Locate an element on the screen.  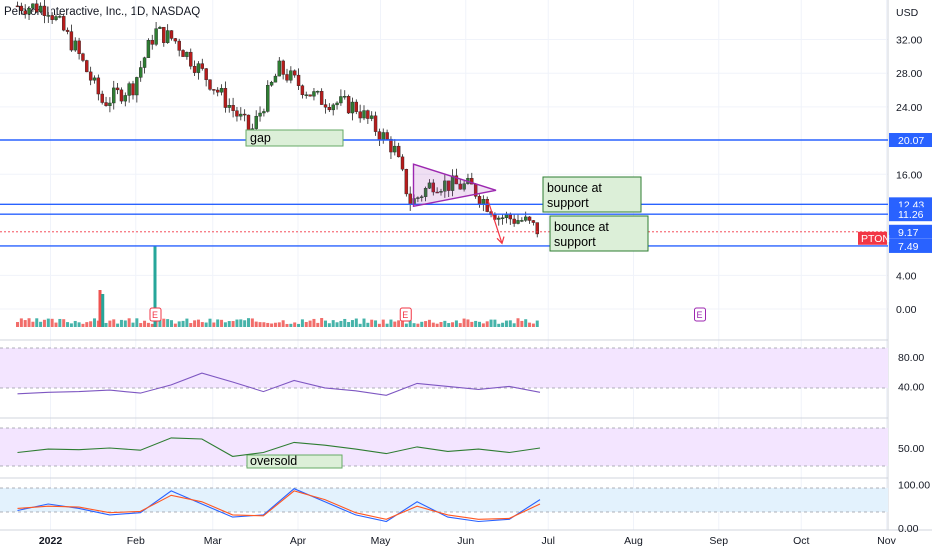
indicator-tick-label: 100.00 is located at coordinates (914, 485).